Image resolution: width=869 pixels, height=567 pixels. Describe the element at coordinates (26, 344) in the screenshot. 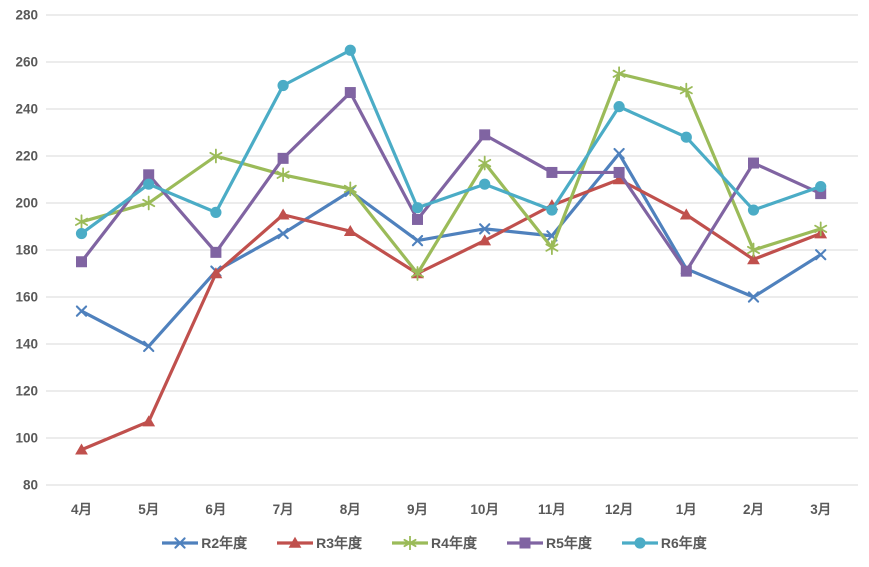

I see `y-axis-tick-label: 140` at that location.